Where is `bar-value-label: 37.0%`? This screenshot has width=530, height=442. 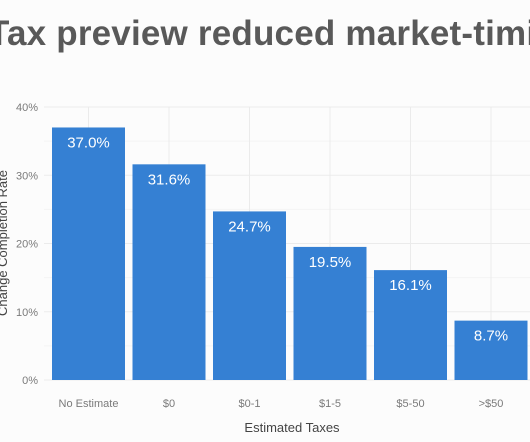
bar-value-label: 37.0% is located at coordinates (88, 142).